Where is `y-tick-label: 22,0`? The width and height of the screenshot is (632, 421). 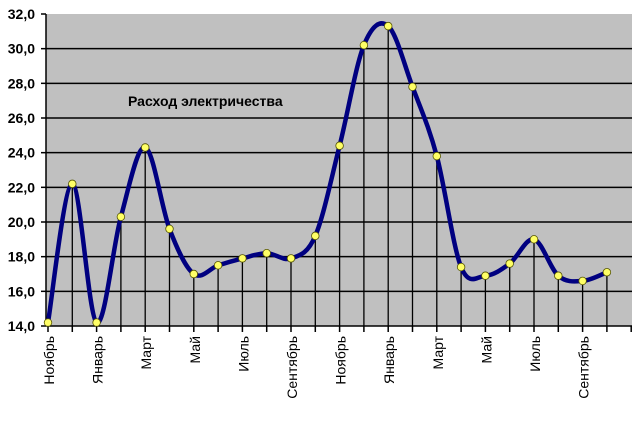 y-tick-label: 22,0 is located at coordinates (21, 187).